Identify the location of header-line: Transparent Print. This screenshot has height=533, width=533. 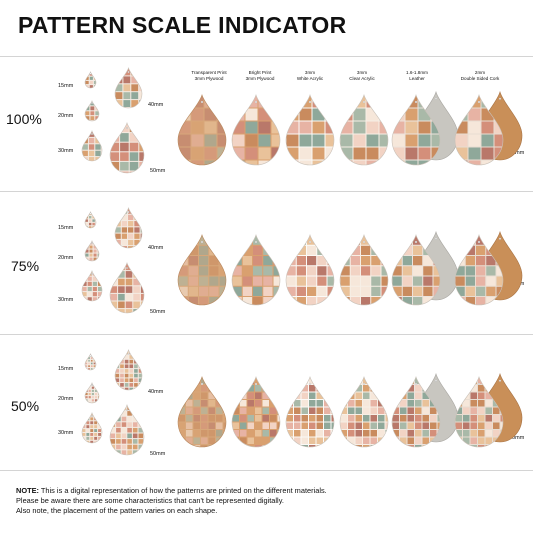
(209, 72).